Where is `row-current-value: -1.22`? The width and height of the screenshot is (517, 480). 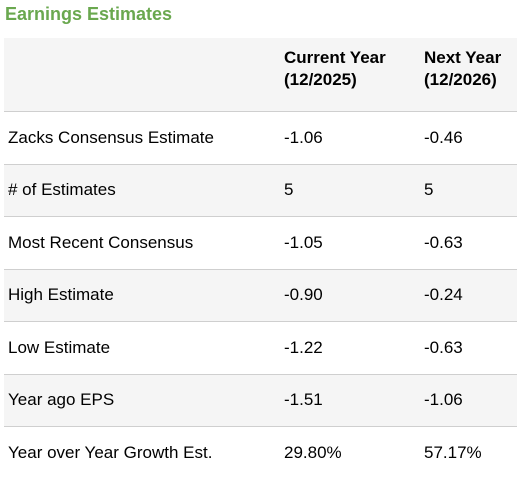
row-current-value: -1.22 is located at coordinates (303, 347).